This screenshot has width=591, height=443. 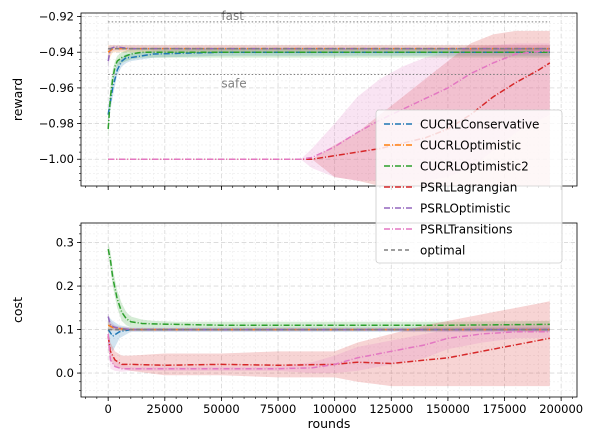 What do you see at coordinates (465, 209) in the screenshot?
I see `legend-label-psrloptimistic: PSRLOptimistic` at bounding box center [465, 209].